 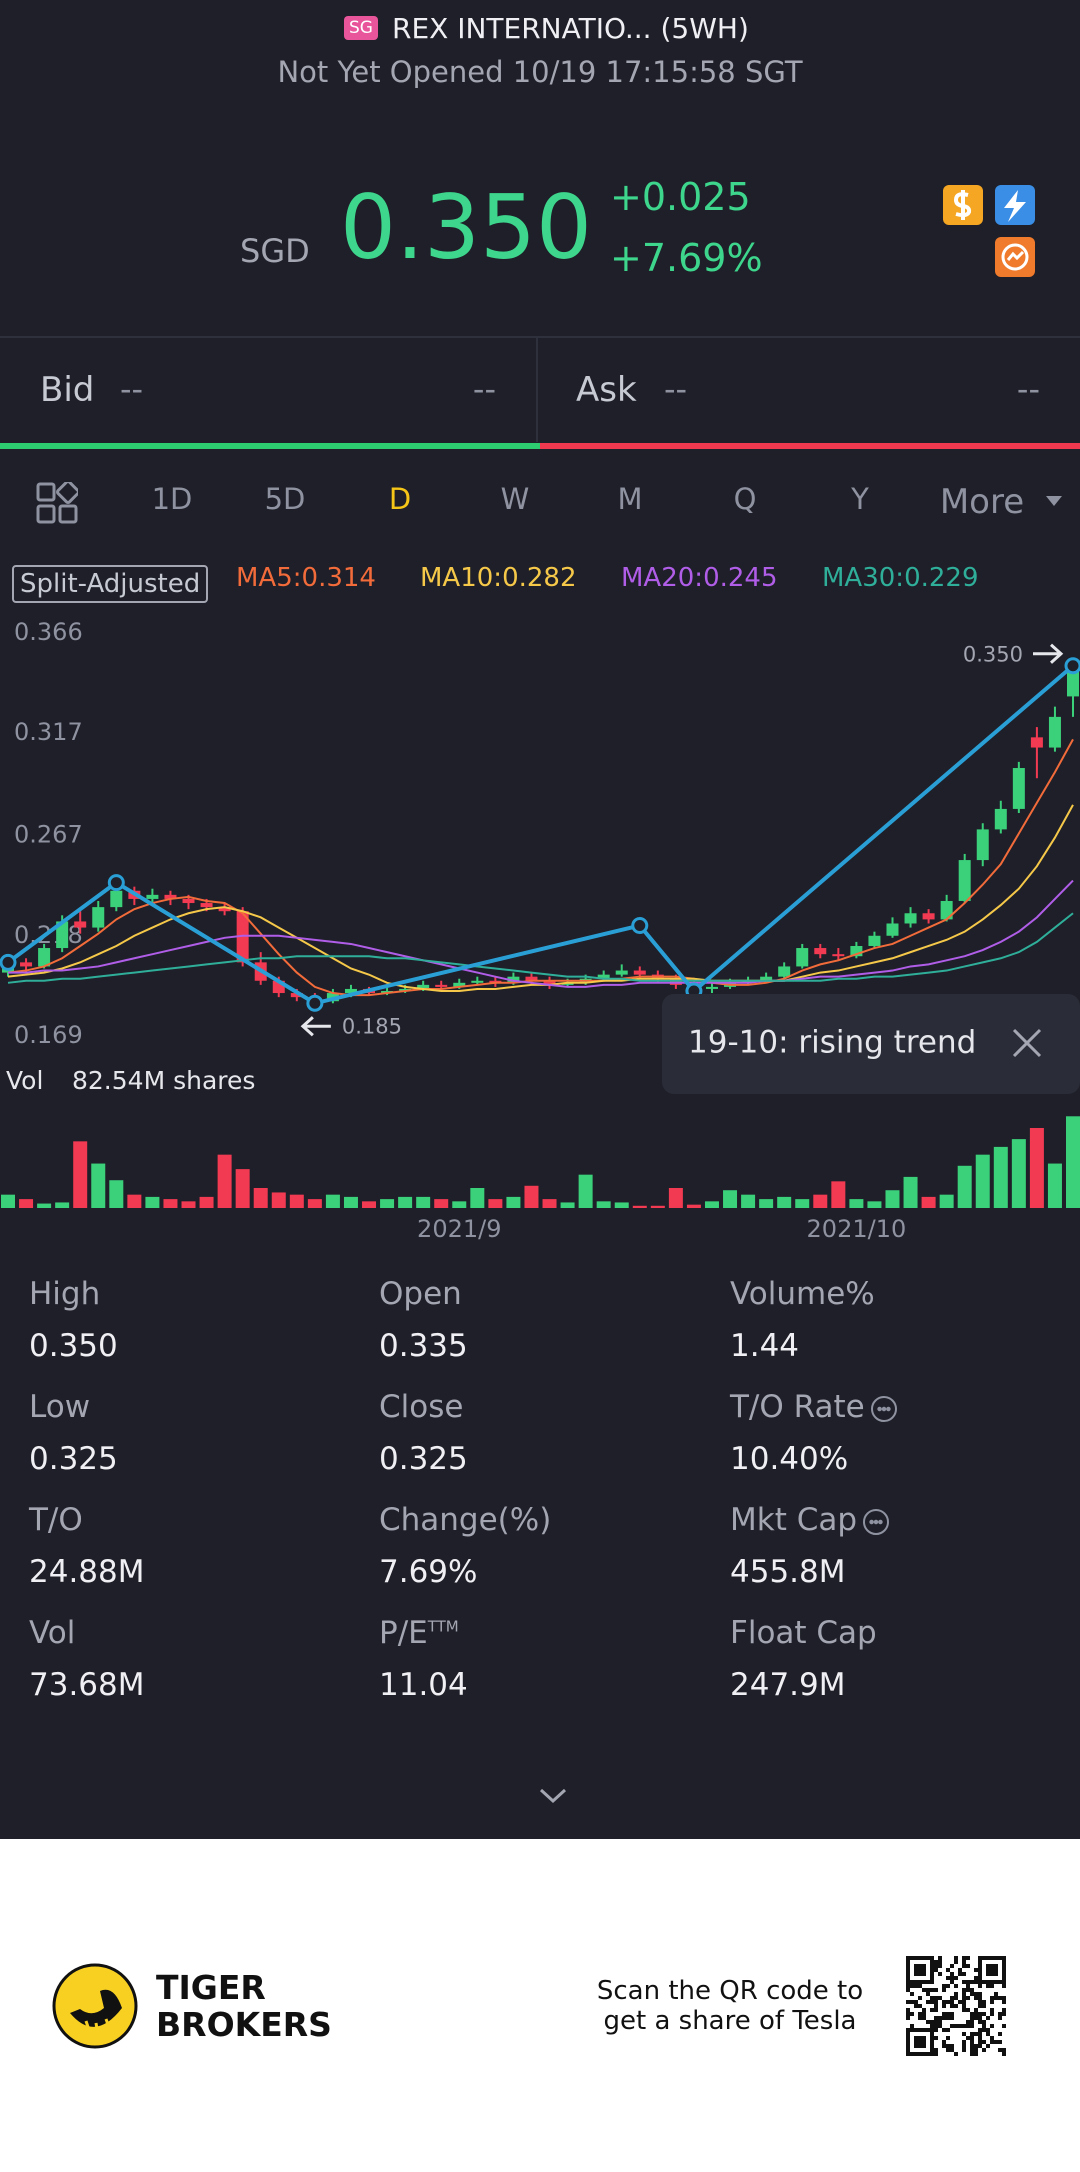 I want to click on stat-label: Volume%, so click(x=802, y=1294).